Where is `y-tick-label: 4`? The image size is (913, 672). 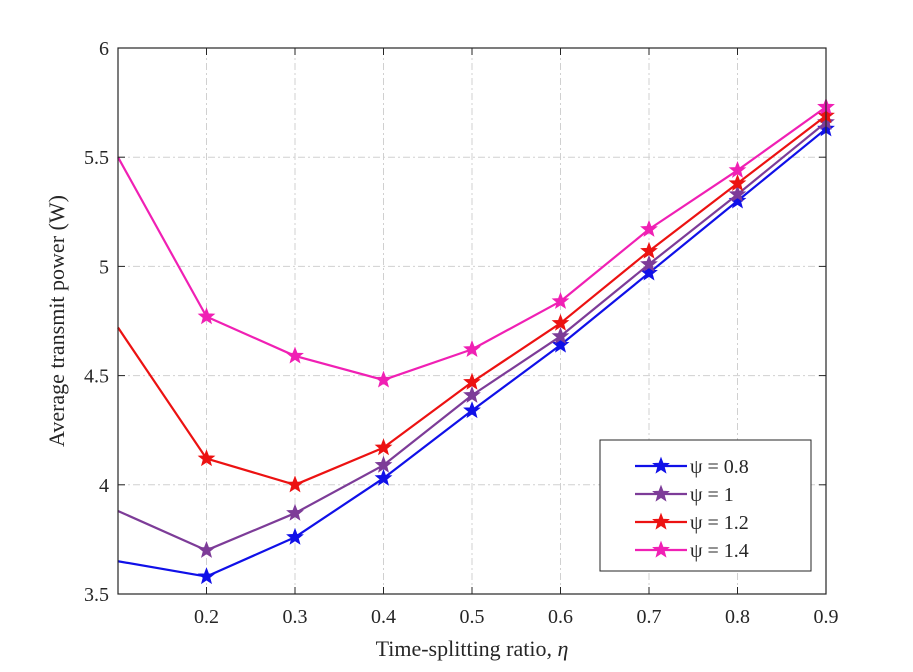
y-tick-label: 4 is located at coordinates (104, 486).